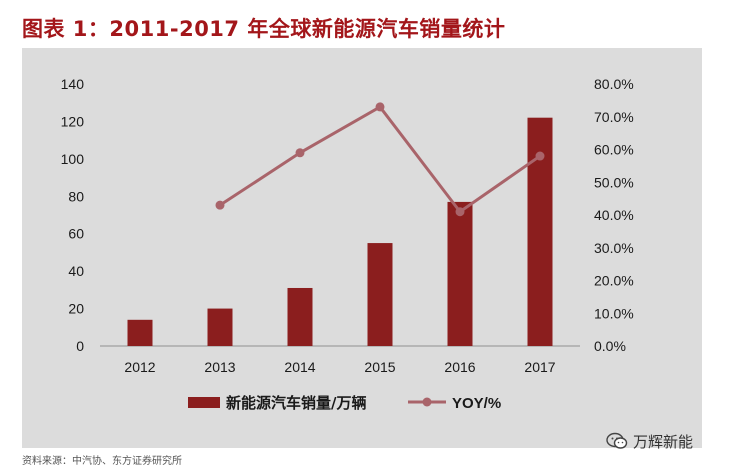 This screenshot has height=472, width=730. Describe the element at coordinates (73, 159) in the screenshot. I see `left-tick-label: 100` at that location.